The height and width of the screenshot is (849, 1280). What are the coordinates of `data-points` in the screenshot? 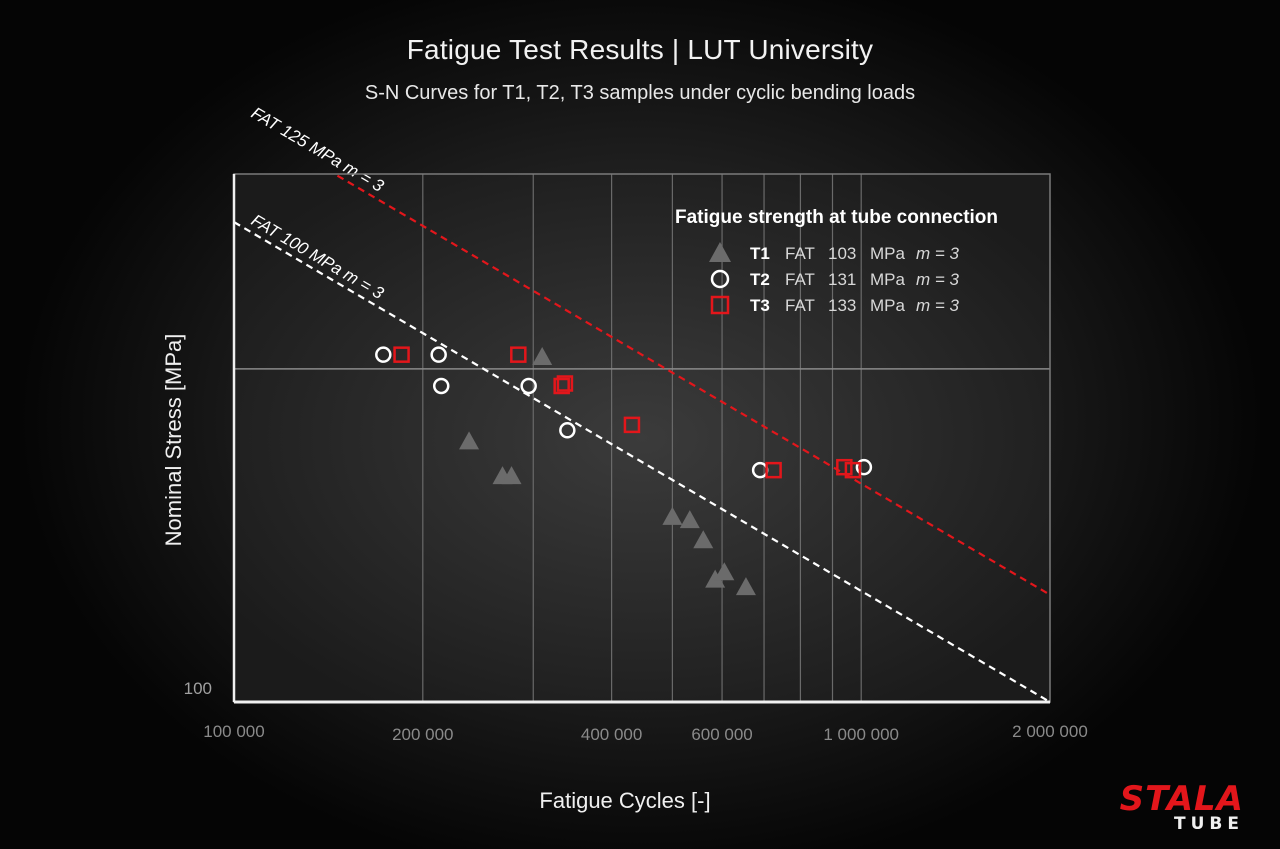 It's located at (624, 471).